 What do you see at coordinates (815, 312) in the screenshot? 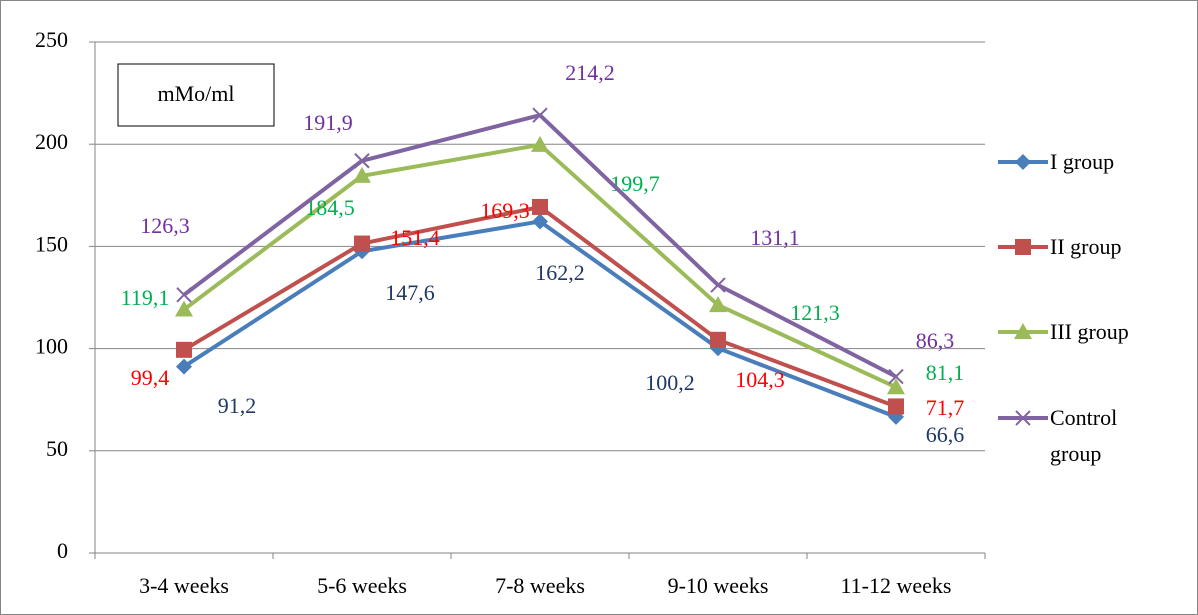
I see `data-label: 121,3` at bounding box center [815, 312].